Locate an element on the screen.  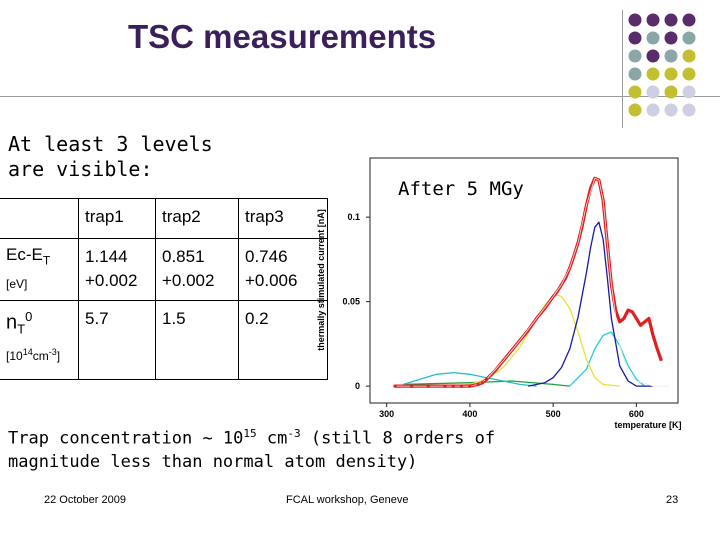
energy-trap3: 0.746 +0.006 is located at coordinates (283, 269).